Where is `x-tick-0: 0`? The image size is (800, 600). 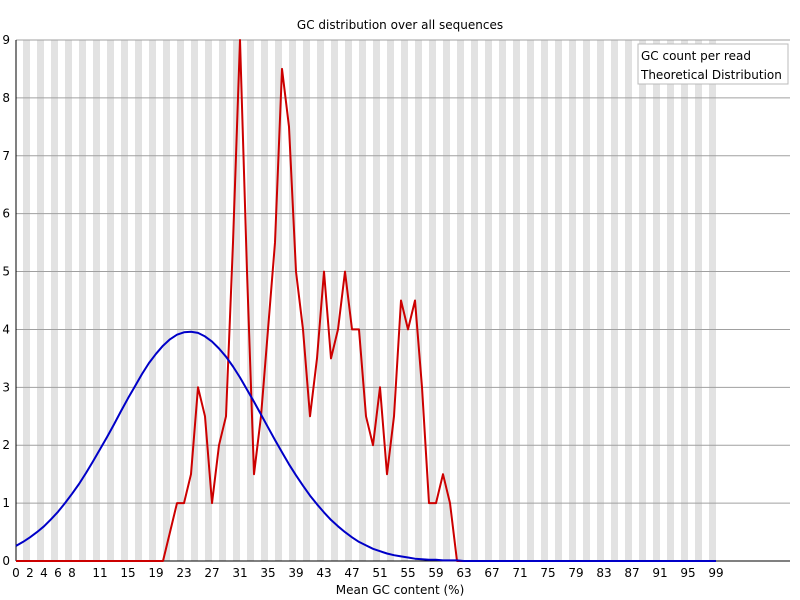
x-tick-0: 0 is located at coordinates (16, 573).